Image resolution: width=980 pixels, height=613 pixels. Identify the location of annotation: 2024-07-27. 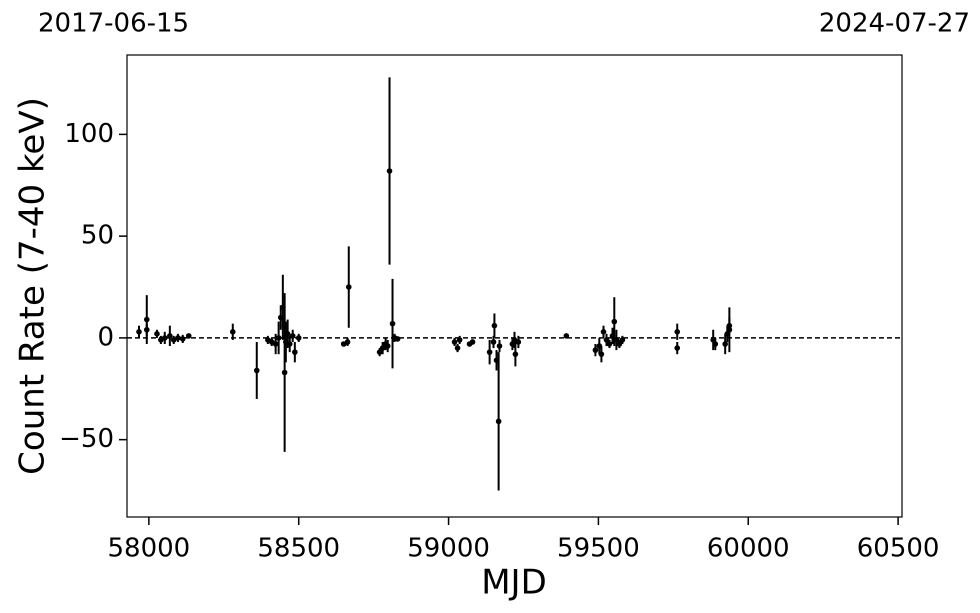
(894, 24).